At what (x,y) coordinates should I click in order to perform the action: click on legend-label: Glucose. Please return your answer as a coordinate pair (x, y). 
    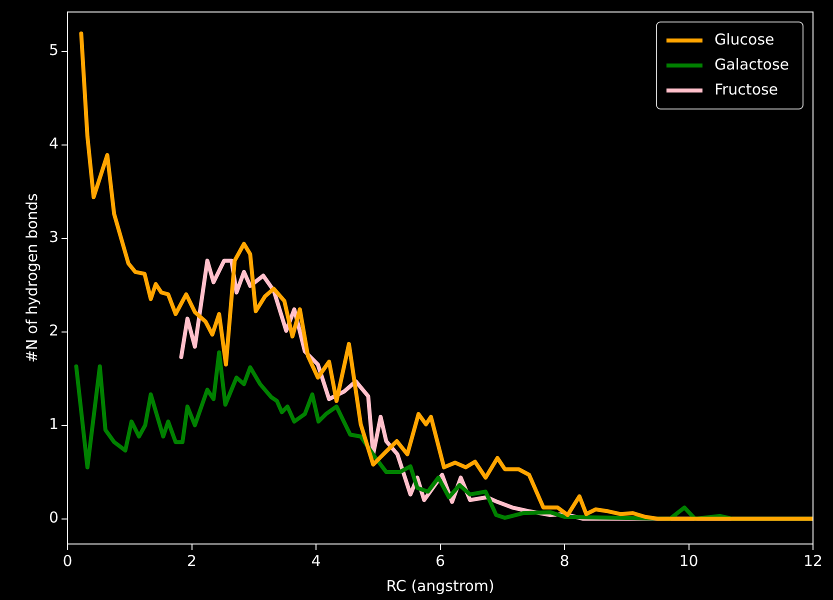
    Looking at the image, I should click on (744, 39).